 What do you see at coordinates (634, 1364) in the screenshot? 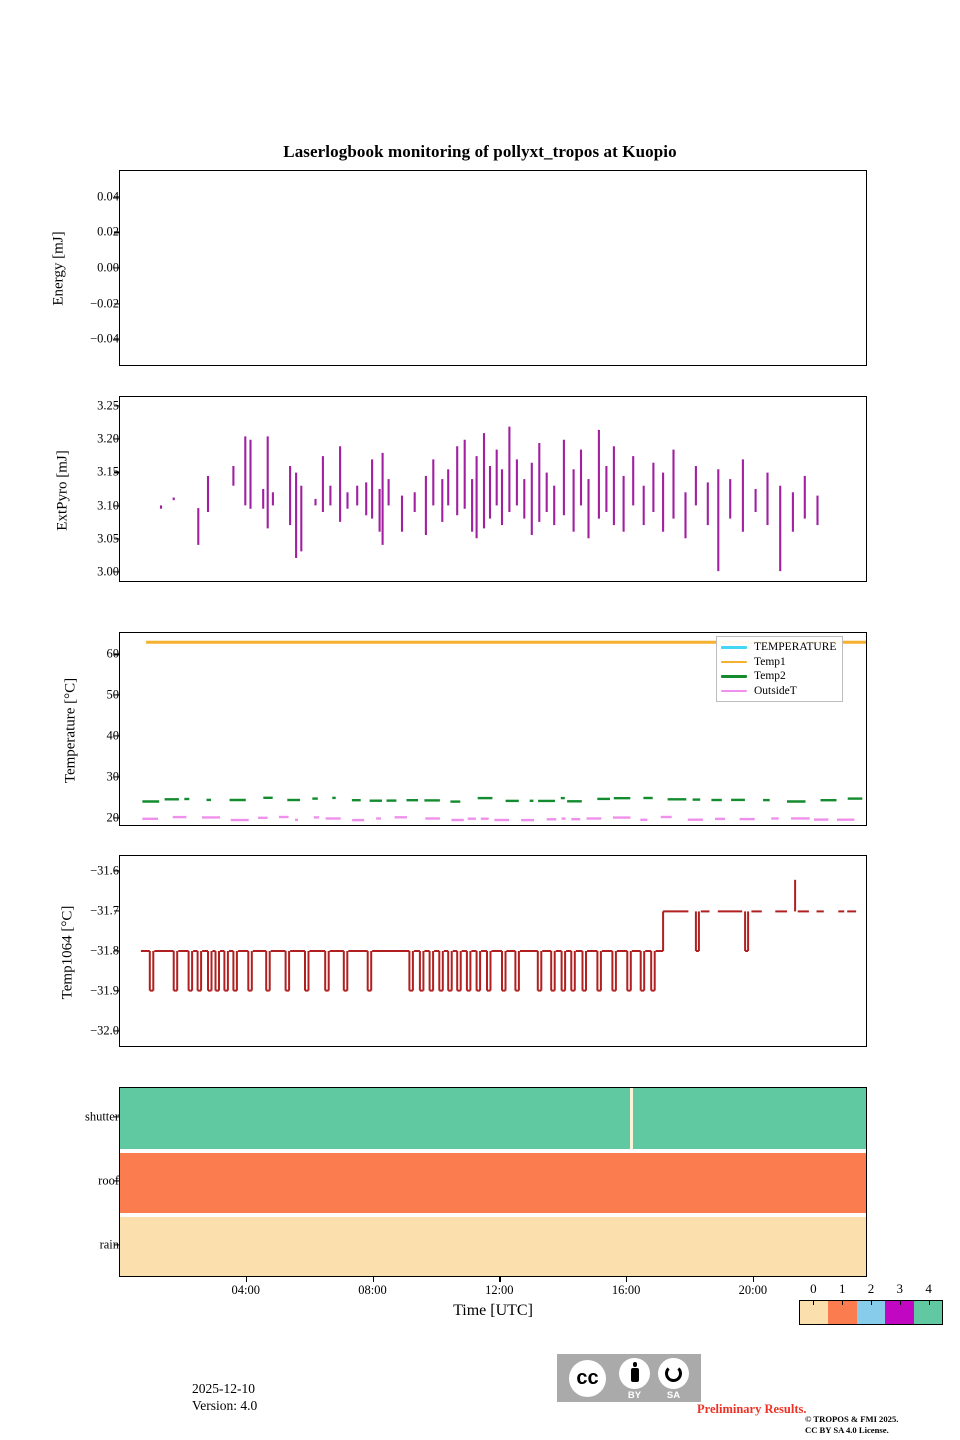
I see `by-person-icon` at bounding box center [634, 1364].